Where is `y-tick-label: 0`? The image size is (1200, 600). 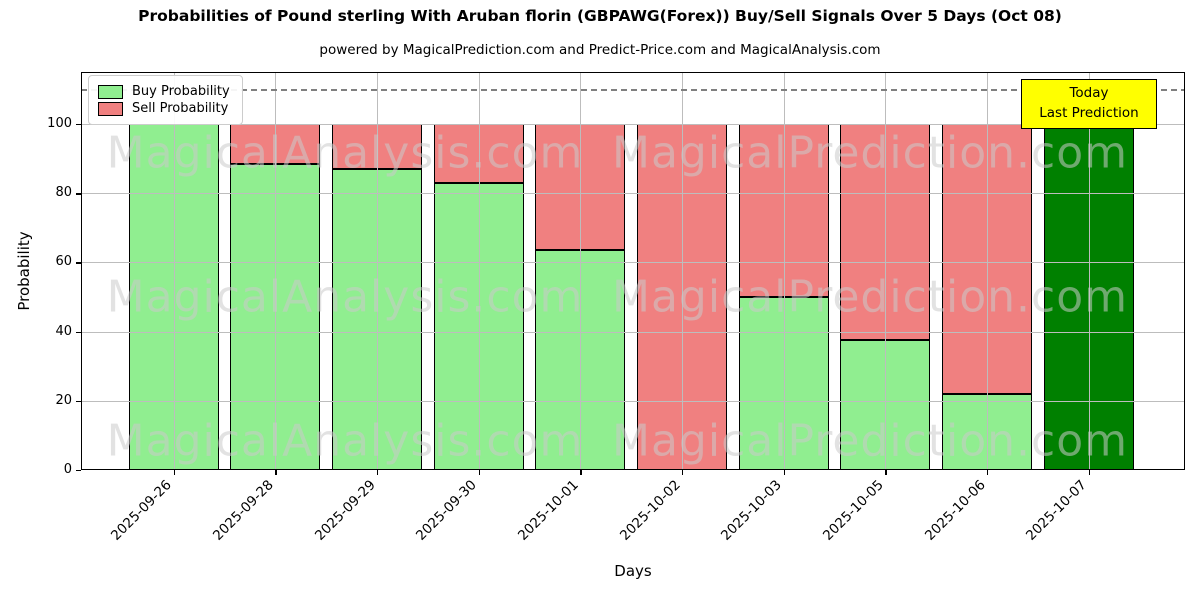 y-tick-label: 0 is located at coordinates (67, 469).